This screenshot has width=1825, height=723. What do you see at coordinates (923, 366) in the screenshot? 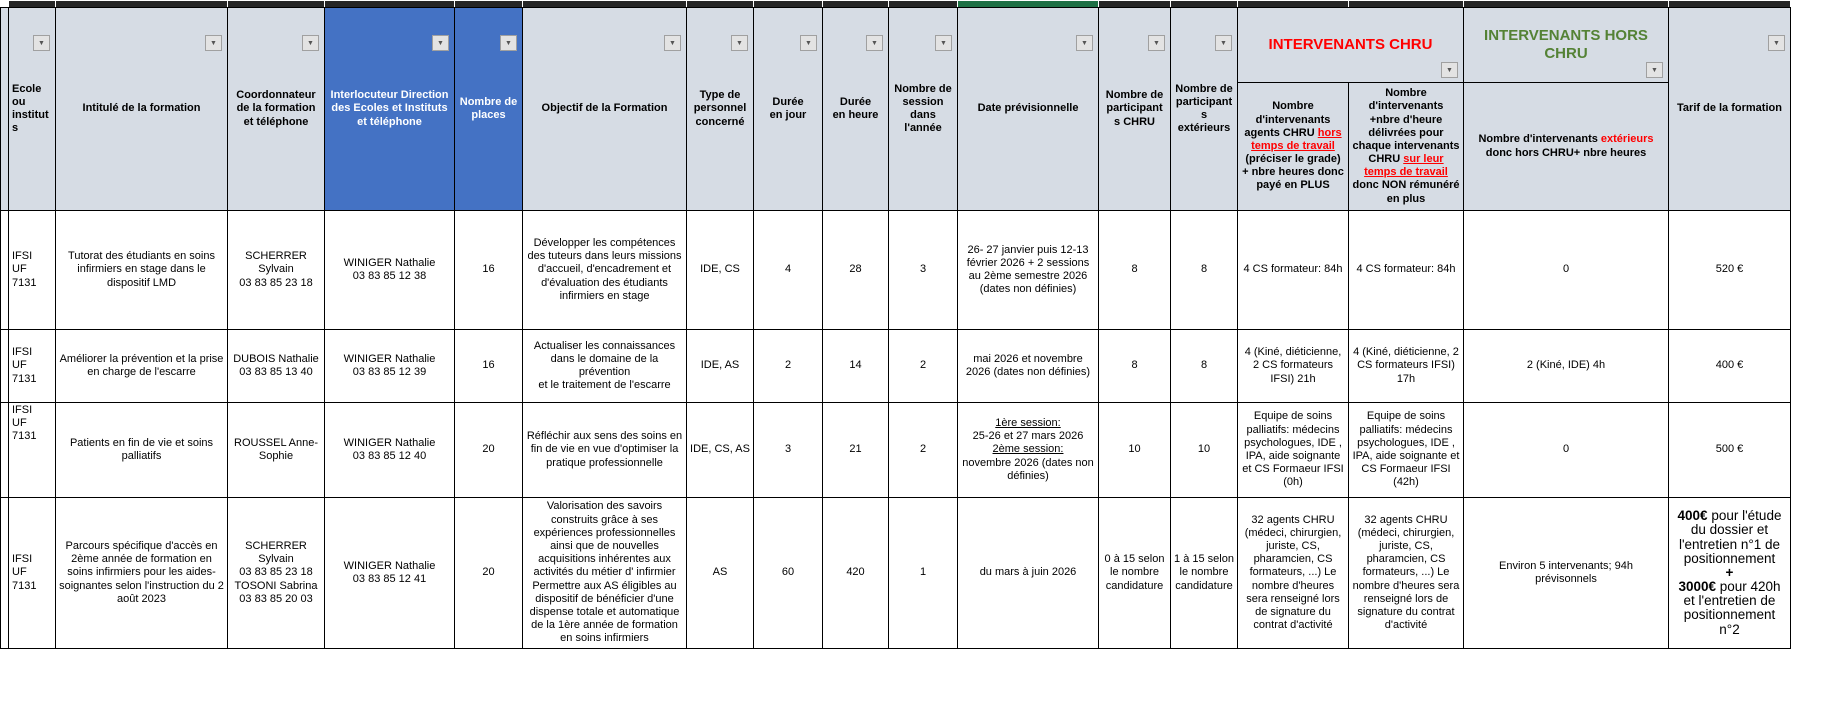
I see `row2-sessions-cell: 2` at bounding box center [923, 366].